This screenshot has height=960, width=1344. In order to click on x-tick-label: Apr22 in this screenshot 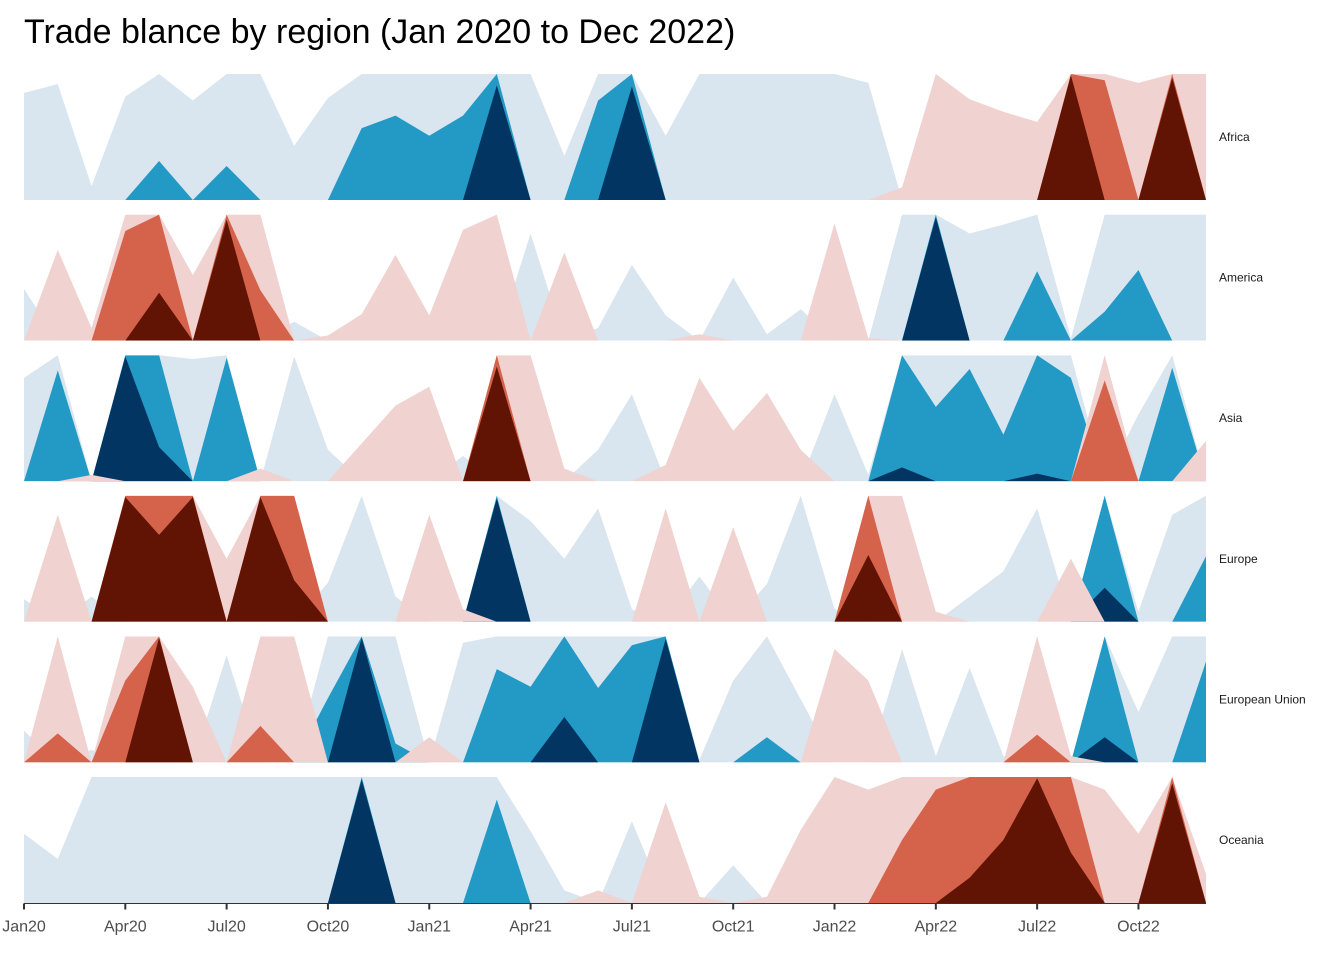, I will do `click(935, 927)`.